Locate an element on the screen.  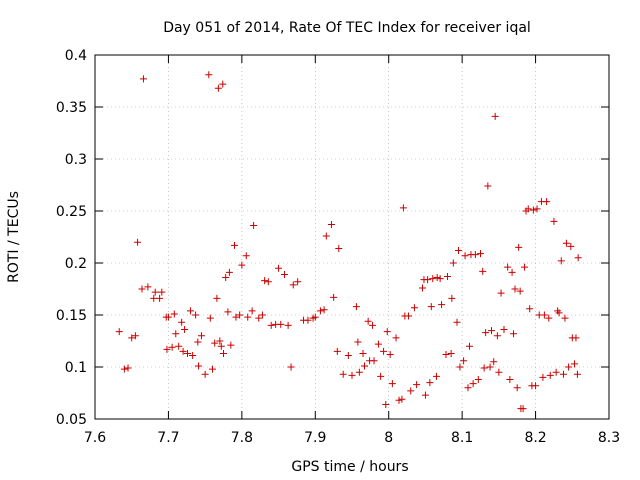
y-tick-label: 0.35 is located at coordinates (71, 108).